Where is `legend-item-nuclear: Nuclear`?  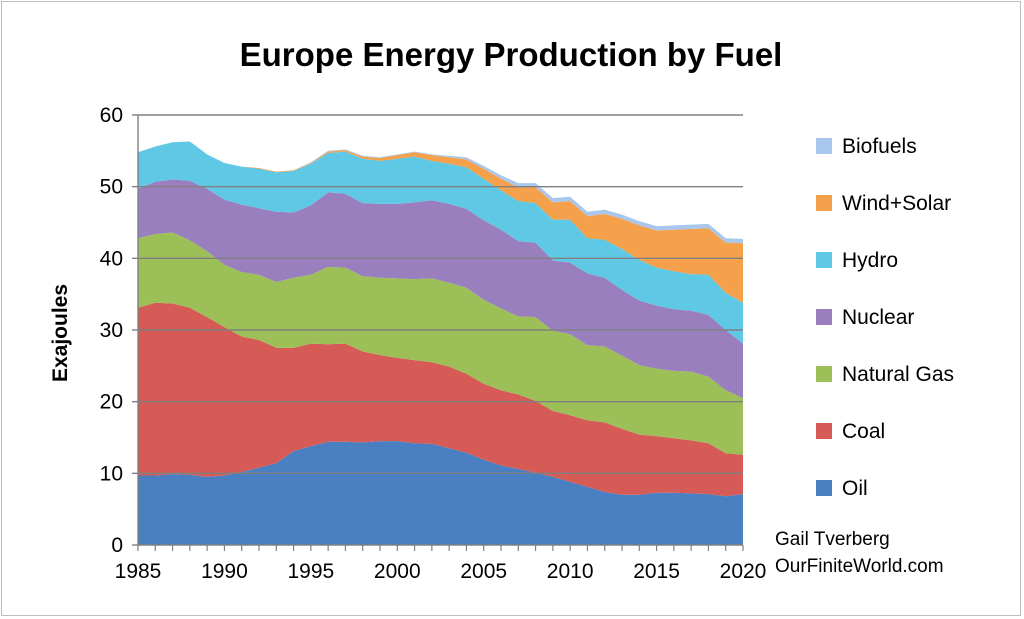 legend-item-nuclear: Nuclear is located at coordinates (865, 317).